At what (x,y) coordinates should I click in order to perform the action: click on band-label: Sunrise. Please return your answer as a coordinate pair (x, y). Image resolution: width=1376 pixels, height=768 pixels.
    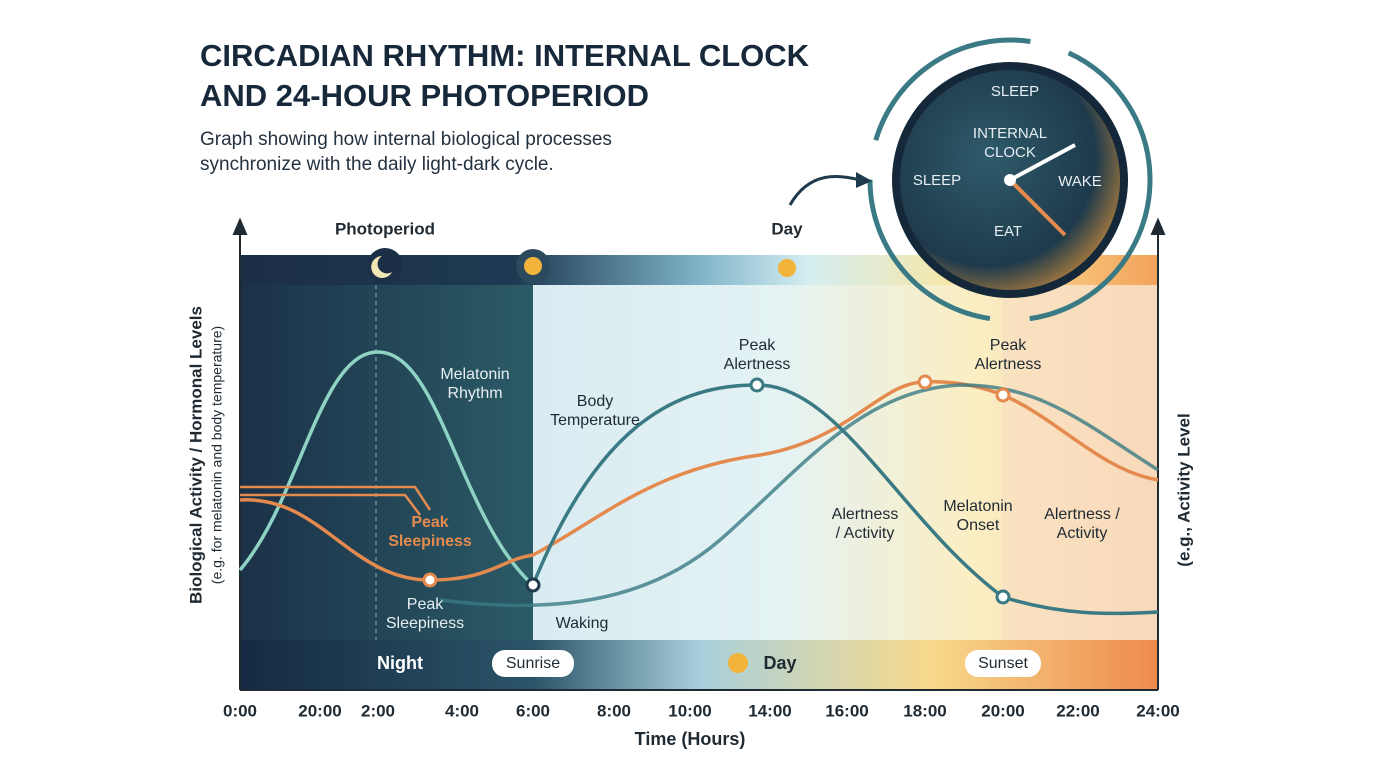
    Looking at the image, I should click on (533, 663).